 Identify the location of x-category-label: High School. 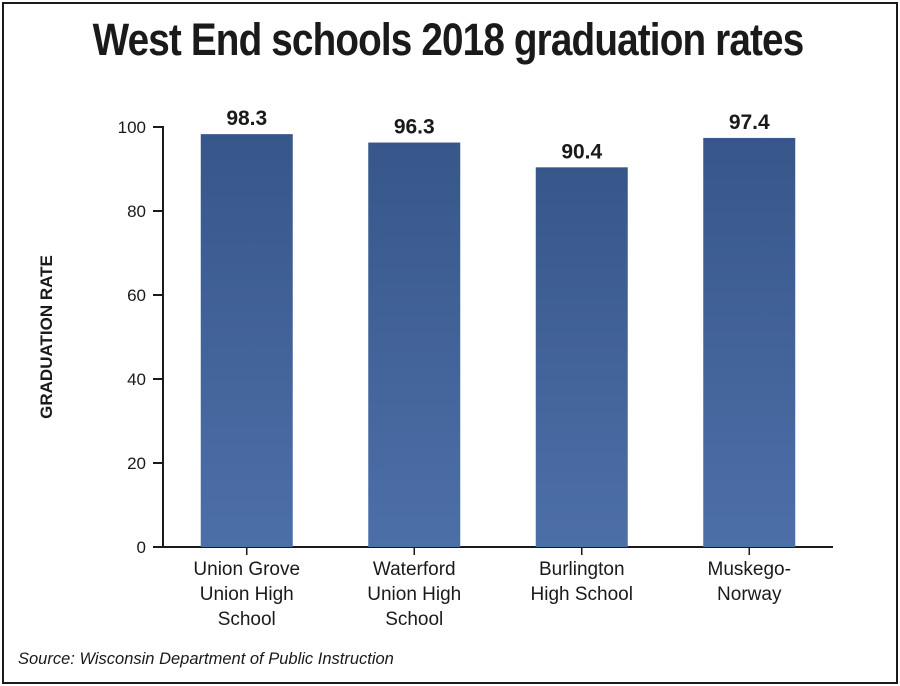
(582, 594).